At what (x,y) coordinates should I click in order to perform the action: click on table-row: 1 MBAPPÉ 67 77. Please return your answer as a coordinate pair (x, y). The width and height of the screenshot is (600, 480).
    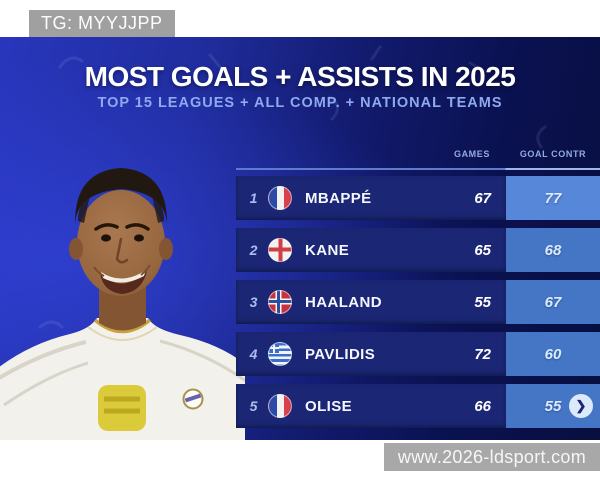
    Looking at the image, I should click on (418, 198).